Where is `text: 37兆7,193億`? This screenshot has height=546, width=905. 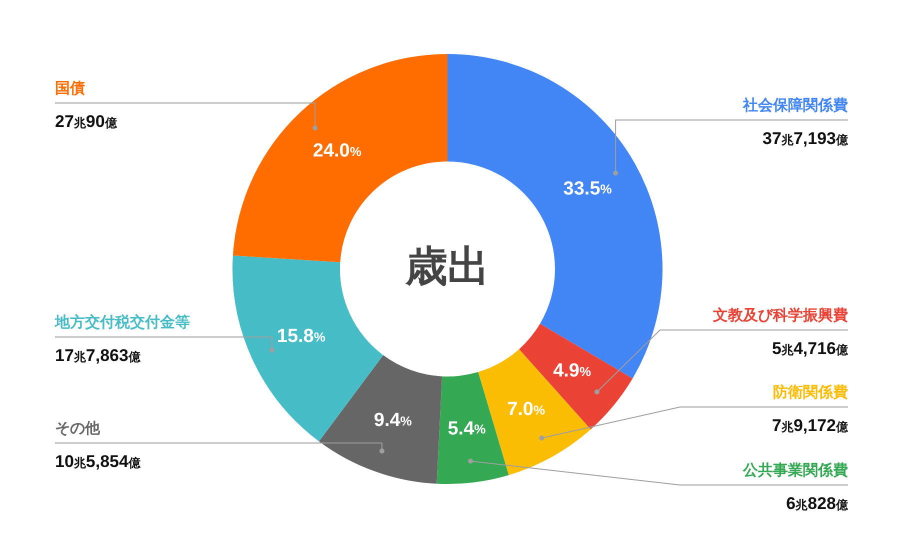
text: 37兆7,193億 is located at coordinates (805, 138).